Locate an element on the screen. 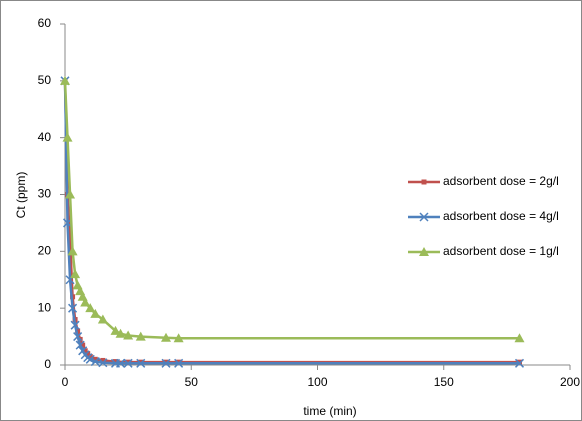 Image resolution: width=582 pixels, height=421 pixels. legend-label: adsorbent dose = 4g/l is located at coordinates (501, 216).